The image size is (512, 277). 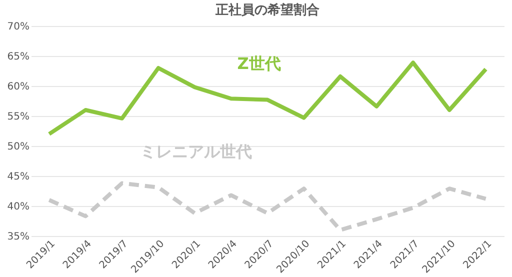 What do you see at coordinates (259, 63) in the screenshot?
I see `series-label: Z世代` at bounding box center [259, 63].